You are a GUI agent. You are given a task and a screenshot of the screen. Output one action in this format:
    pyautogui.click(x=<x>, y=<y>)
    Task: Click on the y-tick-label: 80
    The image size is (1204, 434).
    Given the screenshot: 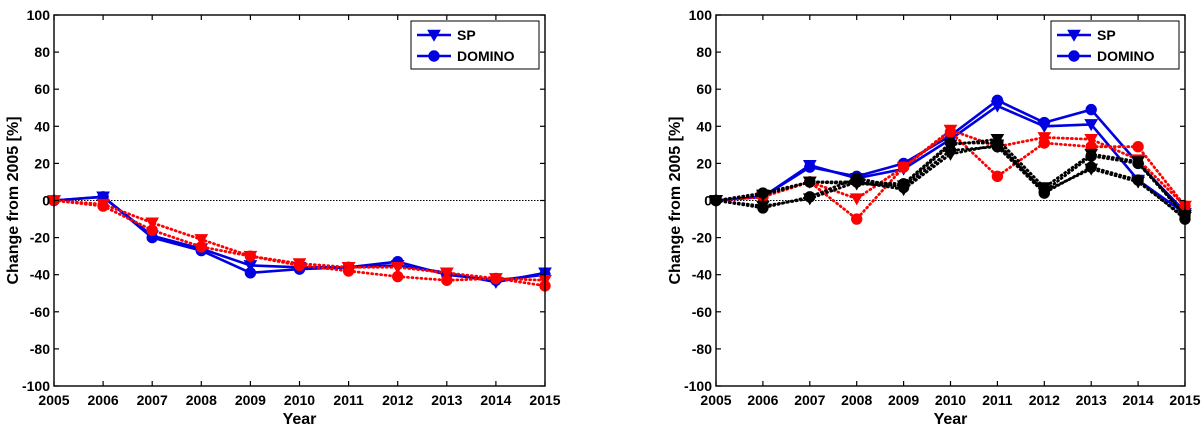 What is the action you would take?
    pyautogui.click(x=42, y=52)
    